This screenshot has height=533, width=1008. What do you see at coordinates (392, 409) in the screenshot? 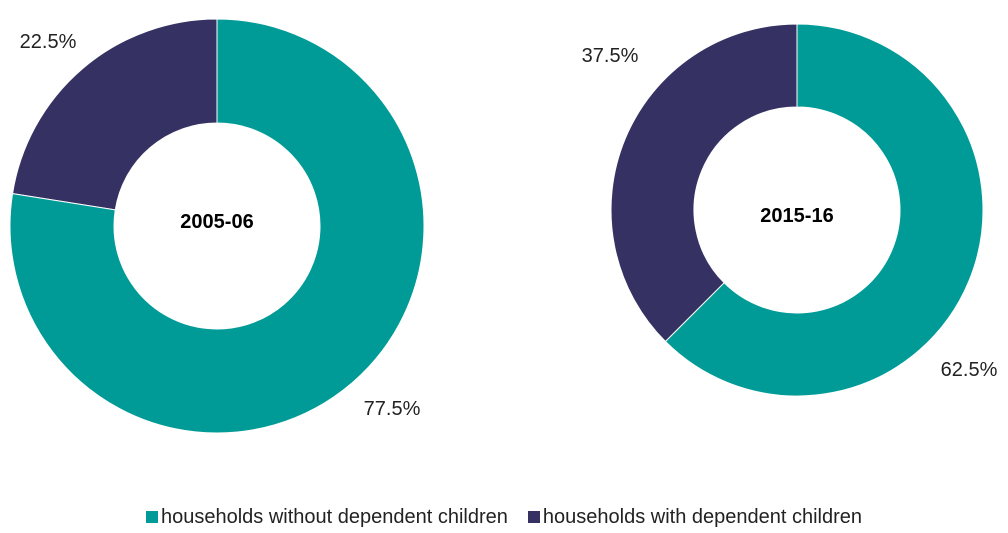
I see `data-label-without-children-2005-06: 77.5%` at bounding box center [392, 409].